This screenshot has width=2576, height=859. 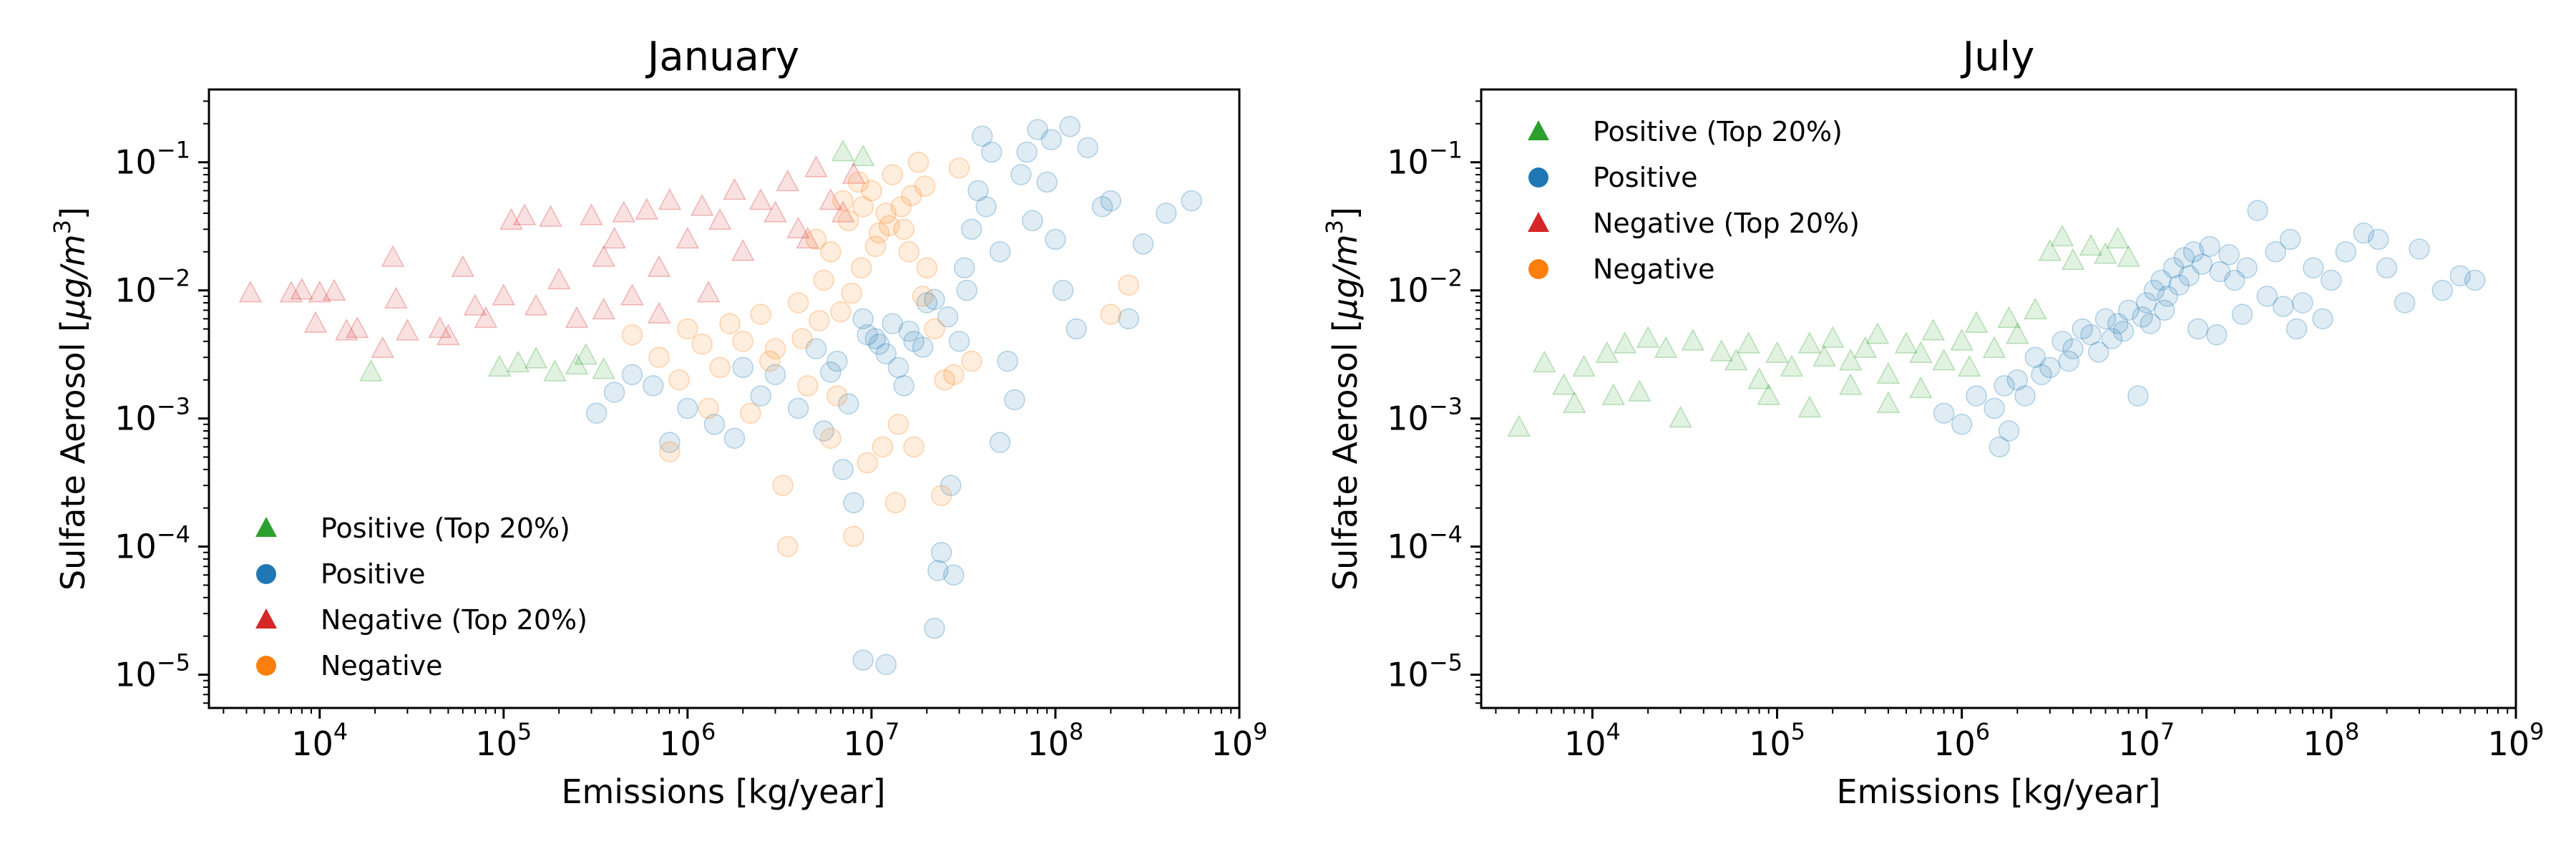 What do you see at coordinates (1239, 740) in the screenshot?
I see `x-tick-label: 10⁹` at bounding box center [1239, 740].